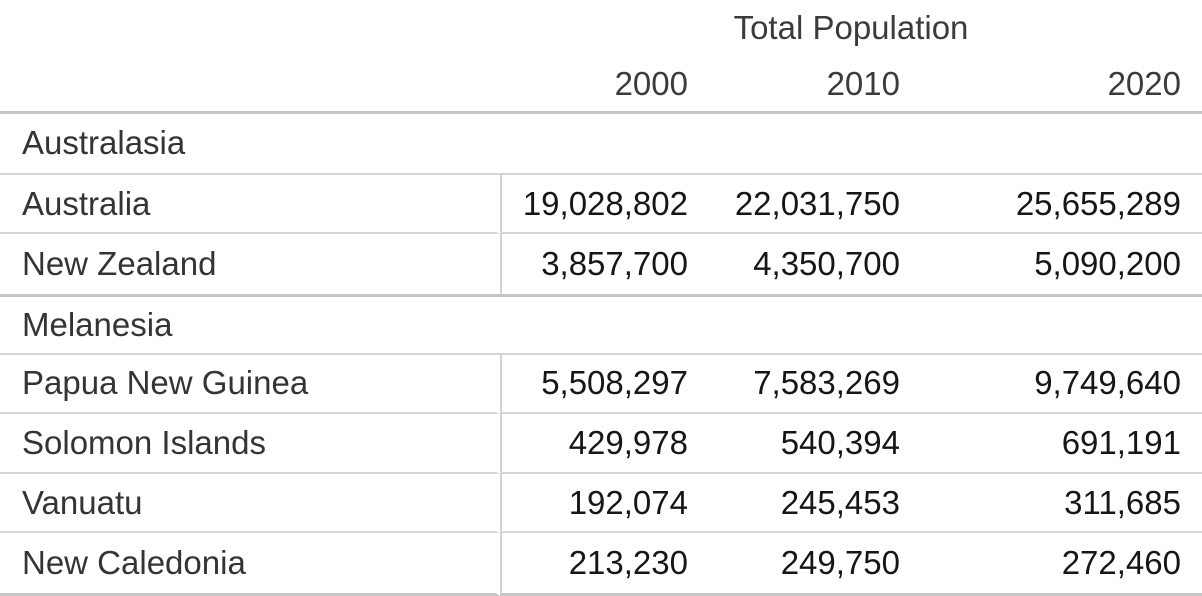 The width and height of the screenshot is (1202, 596). I want to click on population-value-2020: 5,090,200, so click(1107, 264).